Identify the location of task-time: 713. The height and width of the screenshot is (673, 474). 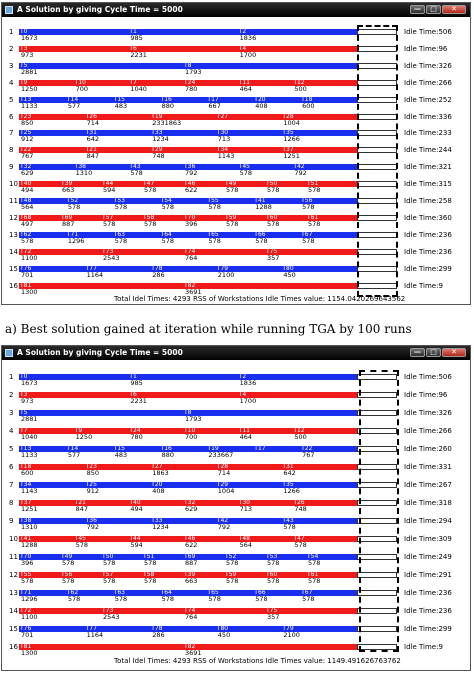
(246, 509).